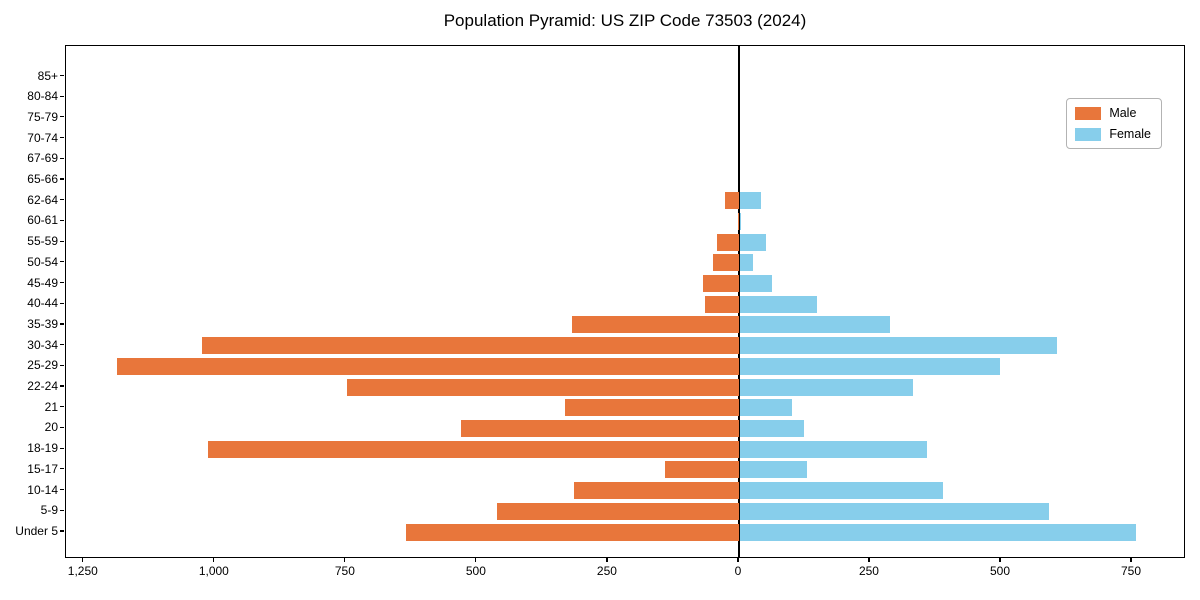 The width and height of the screenshot is (1200, 600). Describe the element at coordinates (572, 532) in the screenshot. I see `bar-male-Under 5` at that location.